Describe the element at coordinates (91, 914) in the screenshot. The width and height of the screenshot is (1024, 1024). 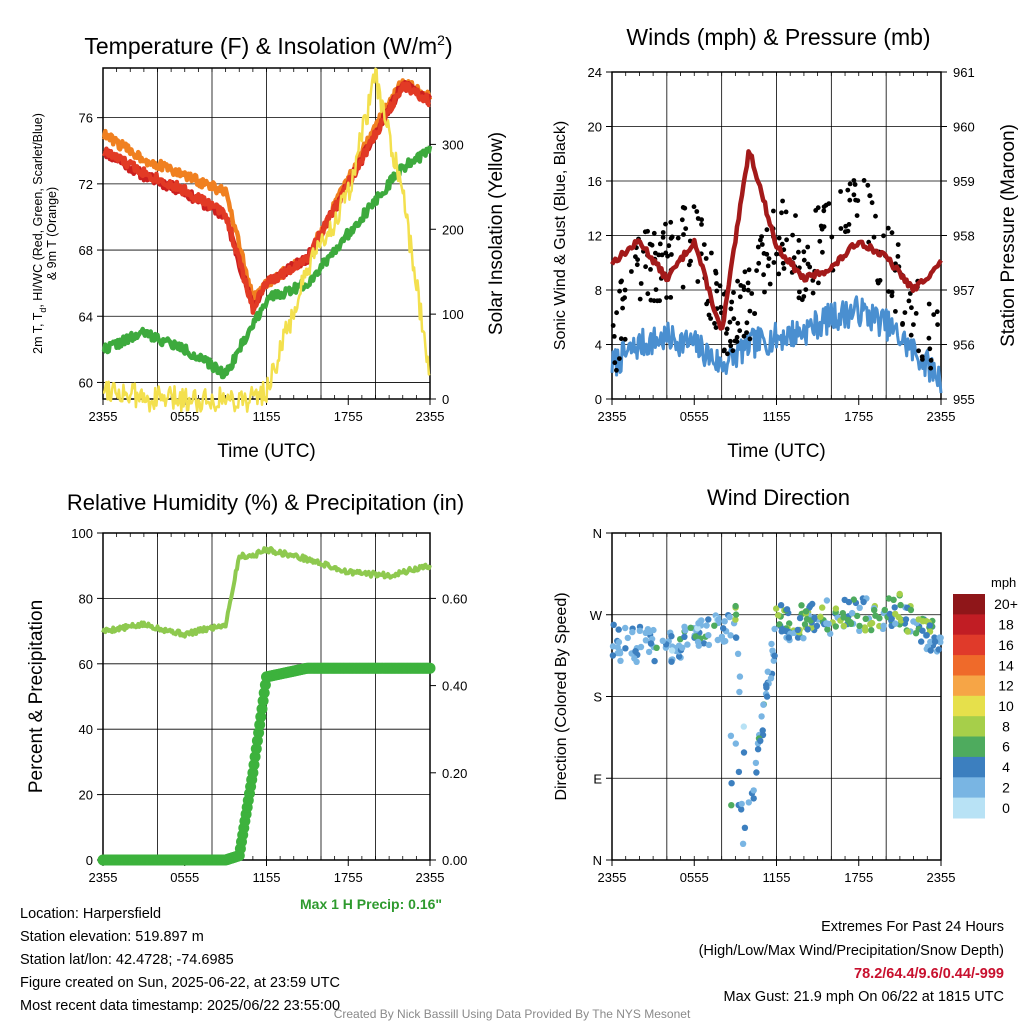
I see `info-location: Location: Harpersfield` at that location.